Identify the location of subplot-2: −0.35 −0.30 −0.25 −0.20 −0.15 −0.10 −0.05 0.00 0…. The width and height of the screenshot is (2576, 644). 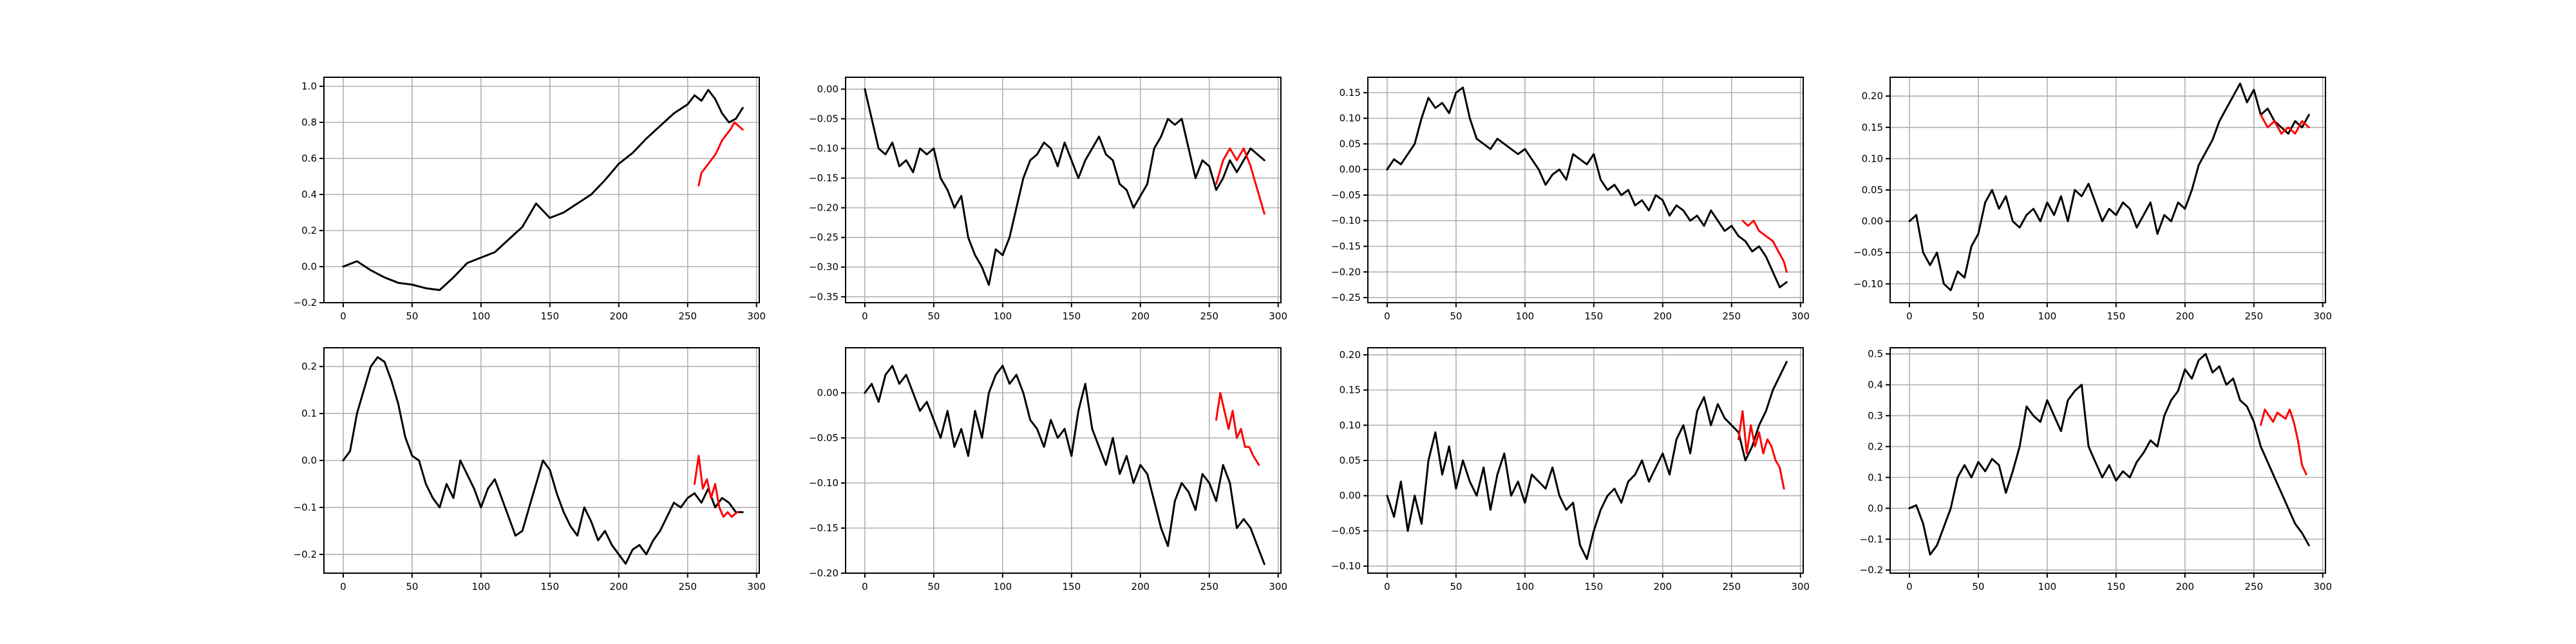
(1048, 199).